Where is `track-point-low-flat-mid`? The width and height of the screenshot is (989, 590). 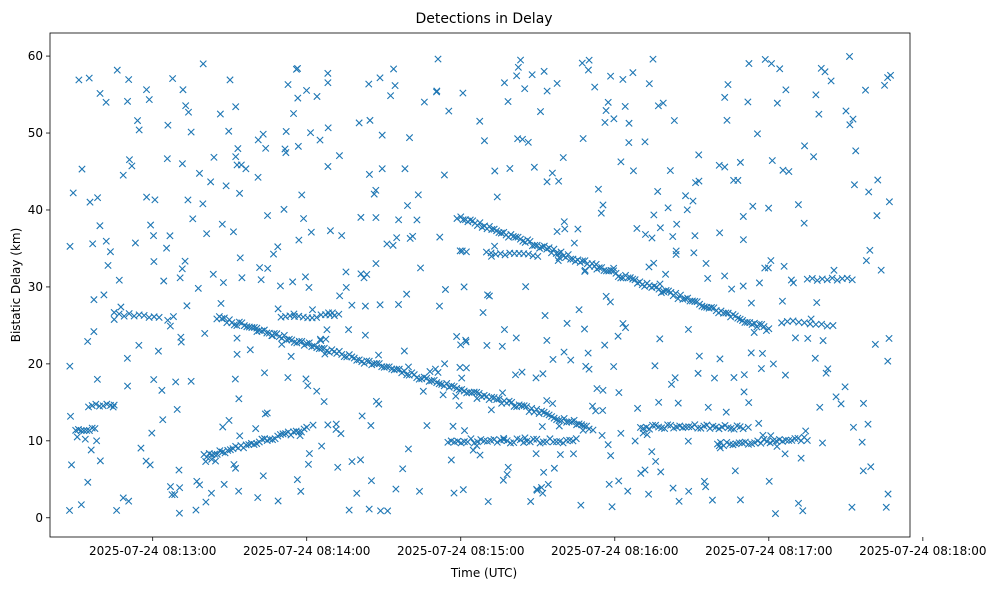 track-point-low-flat-mid is located at coordinates (543, 442).